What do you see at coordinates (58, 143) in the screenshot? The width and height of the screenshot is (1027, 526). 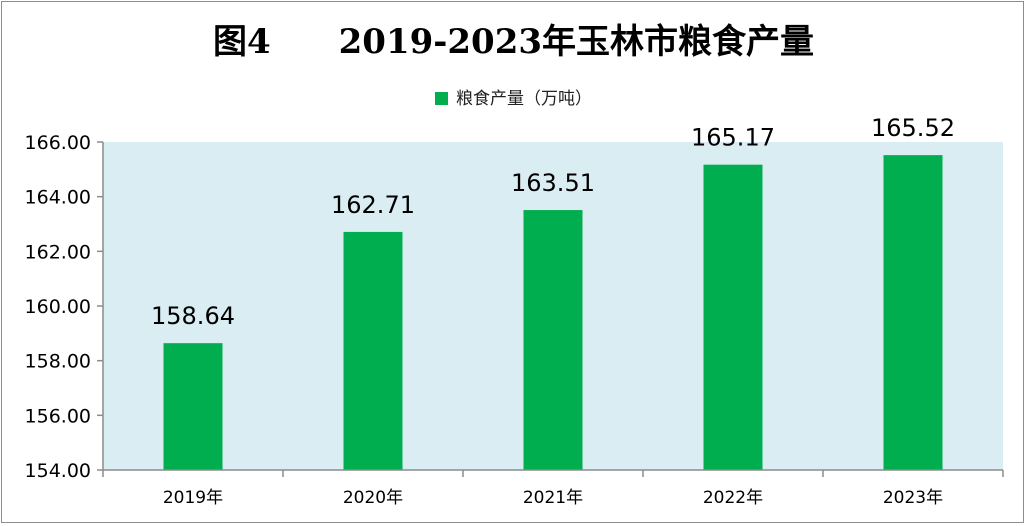 I see `y-tick-label: 166.00` at bounding box center [58, 143].